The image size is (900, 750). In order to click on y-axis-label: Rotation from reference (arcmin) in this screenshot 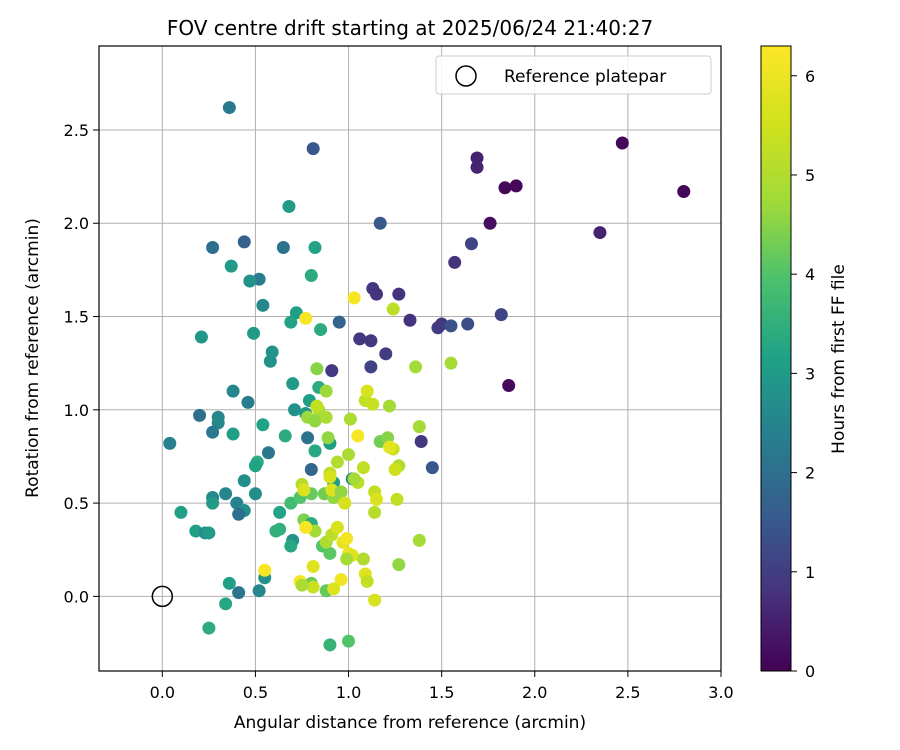, I will do `click(33, 358)`.